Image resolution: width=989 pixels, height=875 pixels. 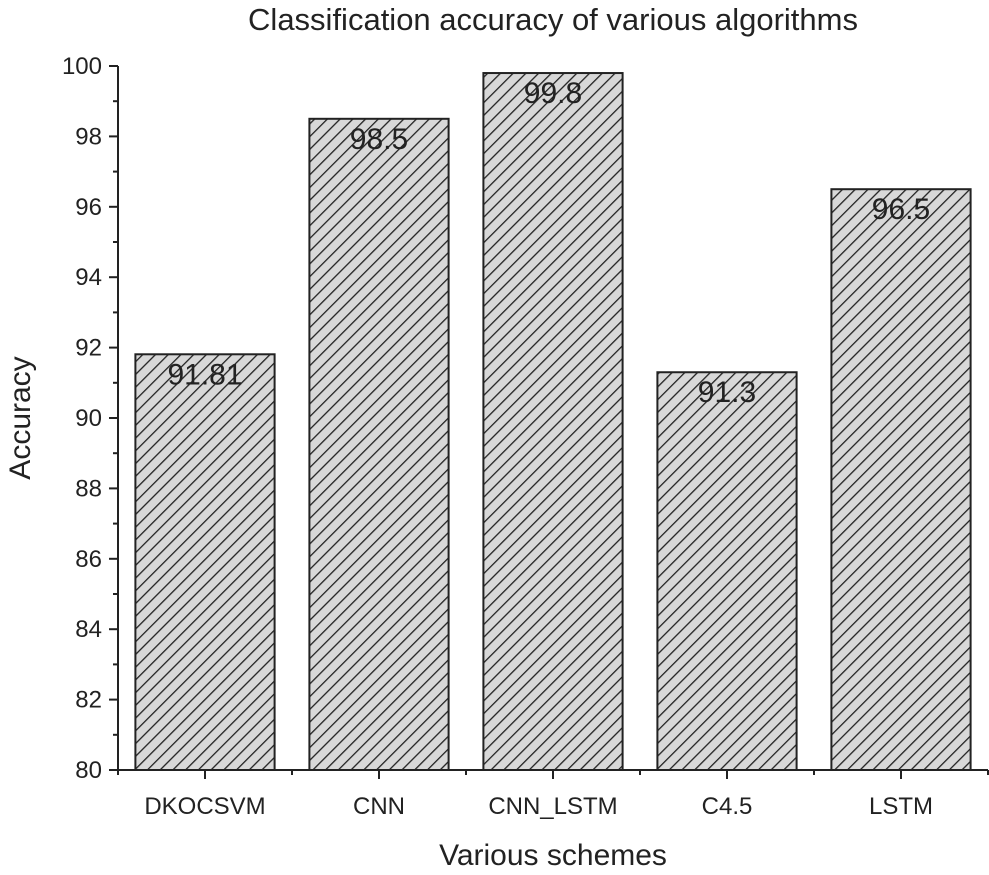 I want to click on y-tick-label: 80, so click(x=88, y=770).